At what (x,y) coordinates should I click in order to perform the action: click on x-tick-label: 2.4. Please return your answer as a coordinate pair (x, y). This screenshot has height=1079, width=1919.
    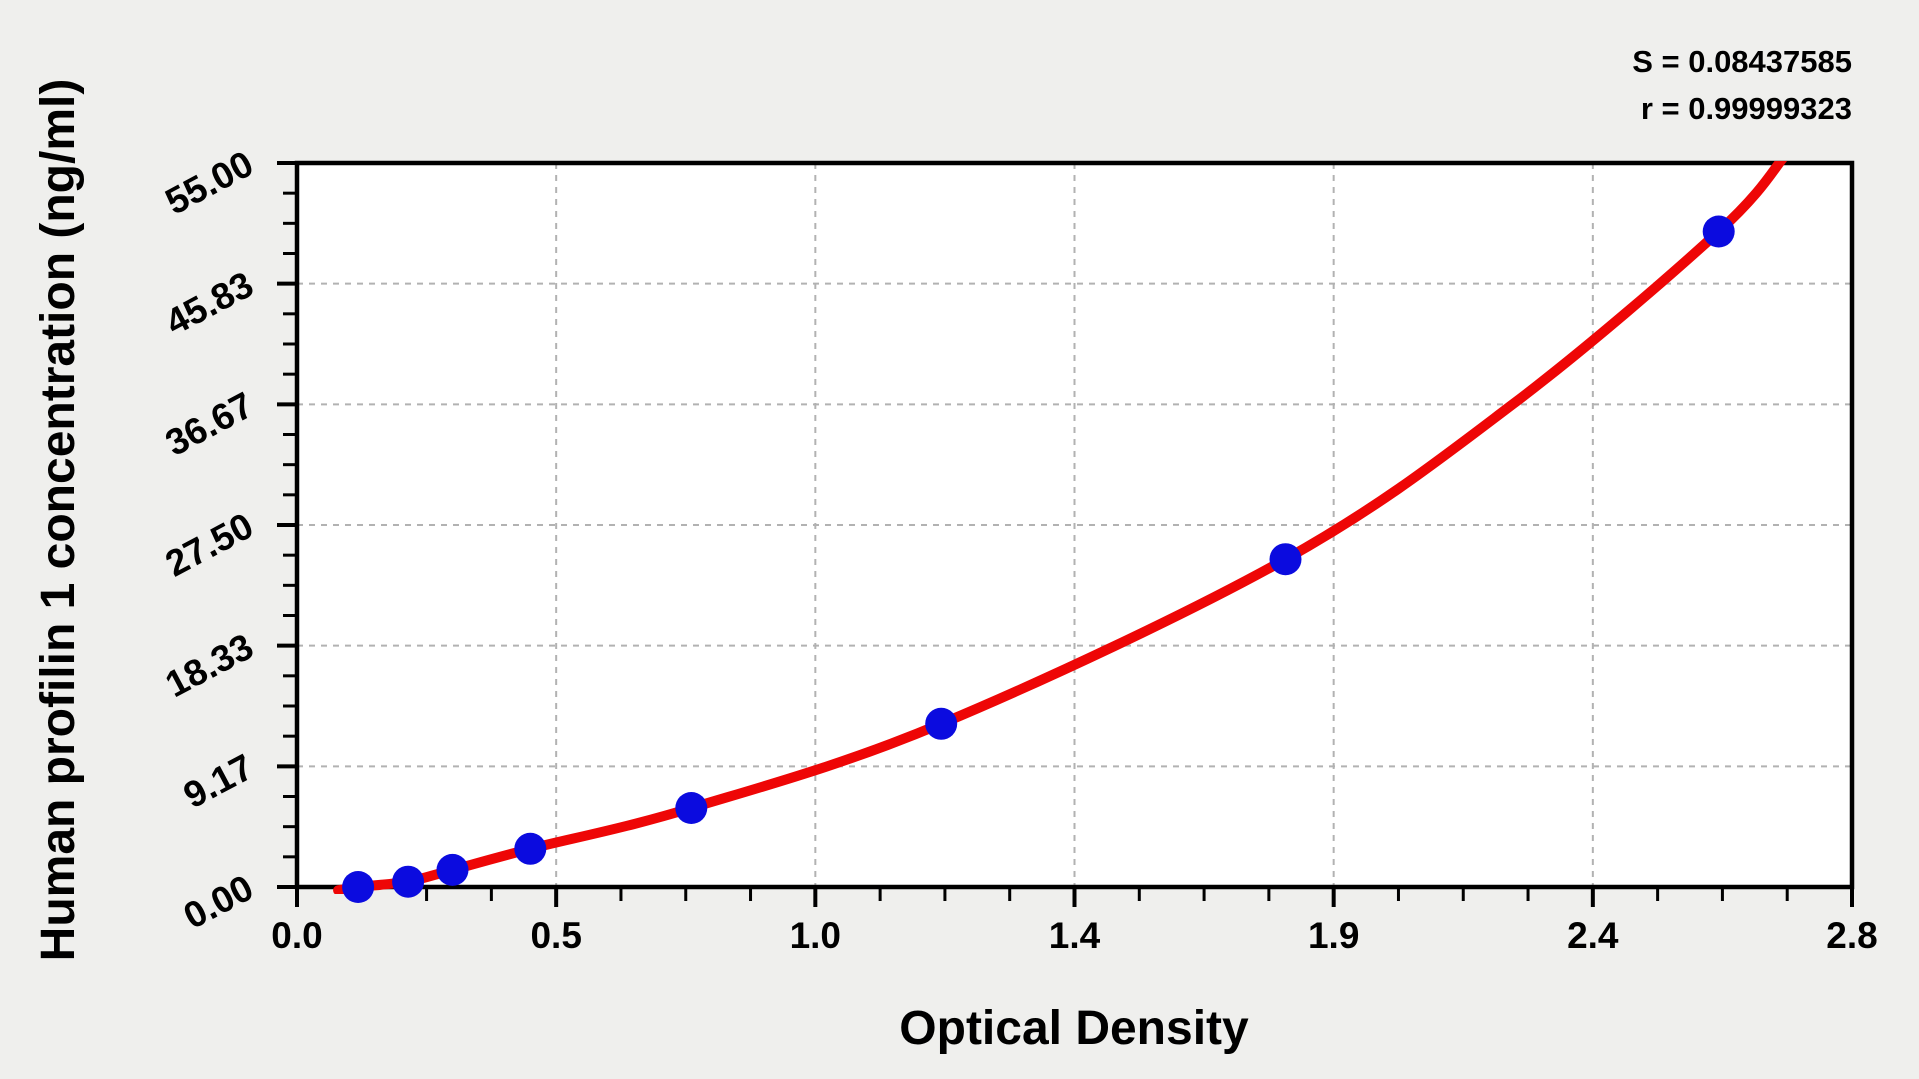
    Looking at the image, I should click on (1593, 935).